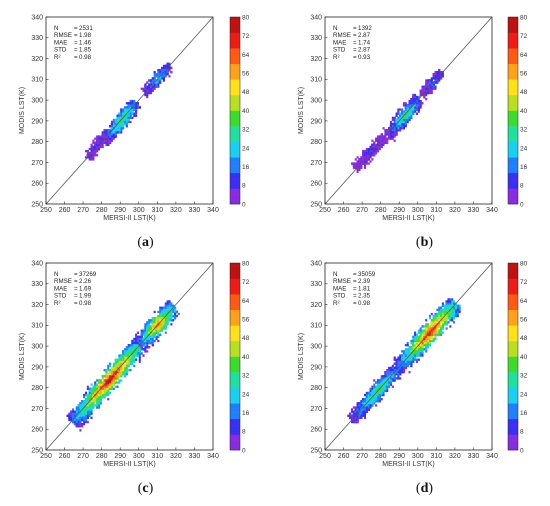  Describe the element at coordinates (57, 57) in the screenshot. I see `stat-name: R²` at that location.